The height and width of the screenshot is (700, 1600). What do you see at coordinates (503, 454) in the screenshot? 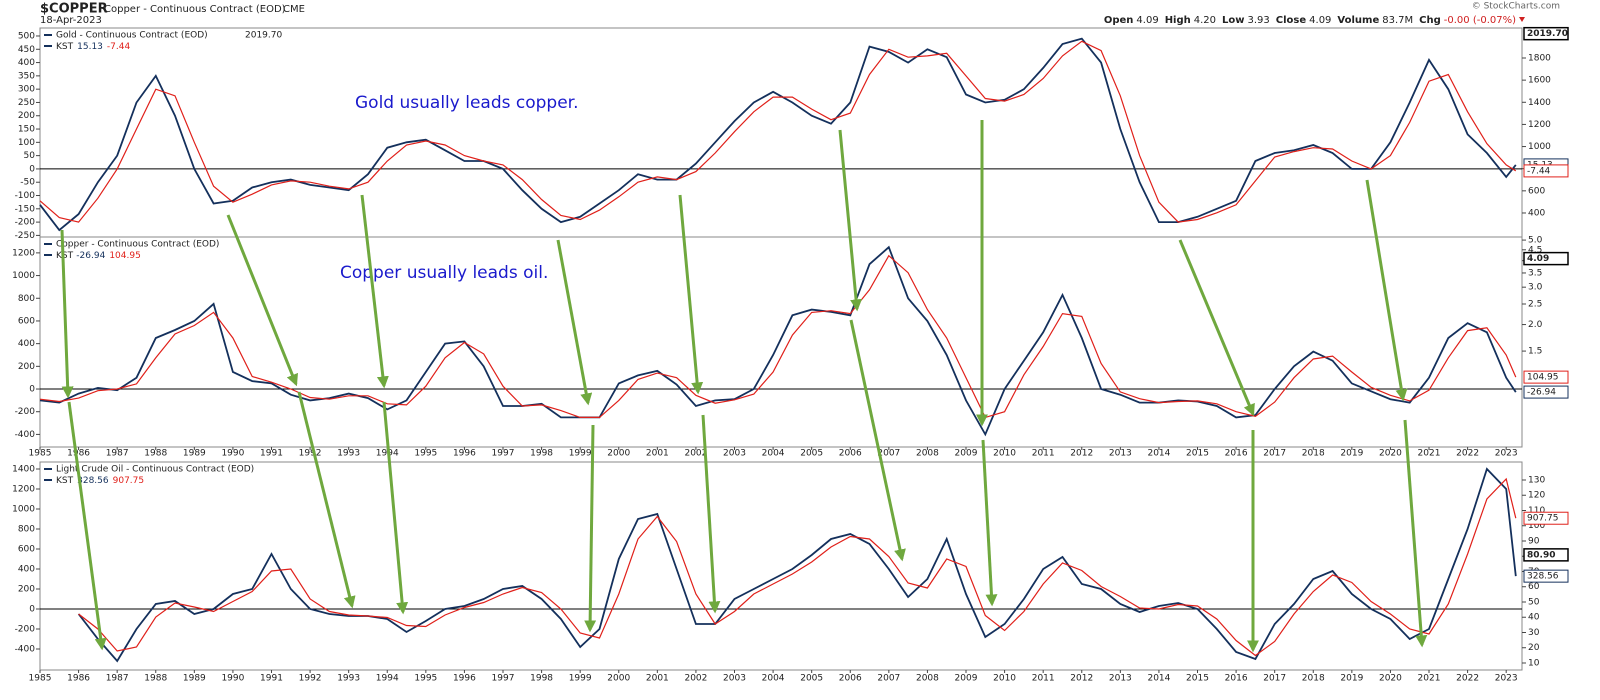
I see `x-tick-label: 1997` at bounding box center [503, 454].